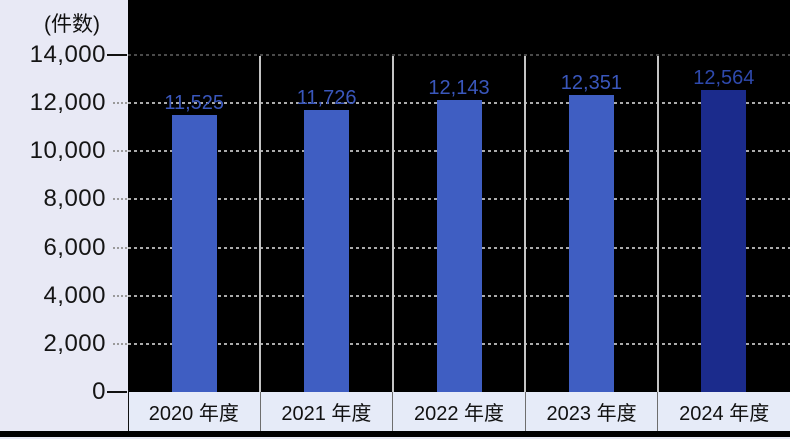  I want to click on bar-value-label: 12,143, so click(459, 87).